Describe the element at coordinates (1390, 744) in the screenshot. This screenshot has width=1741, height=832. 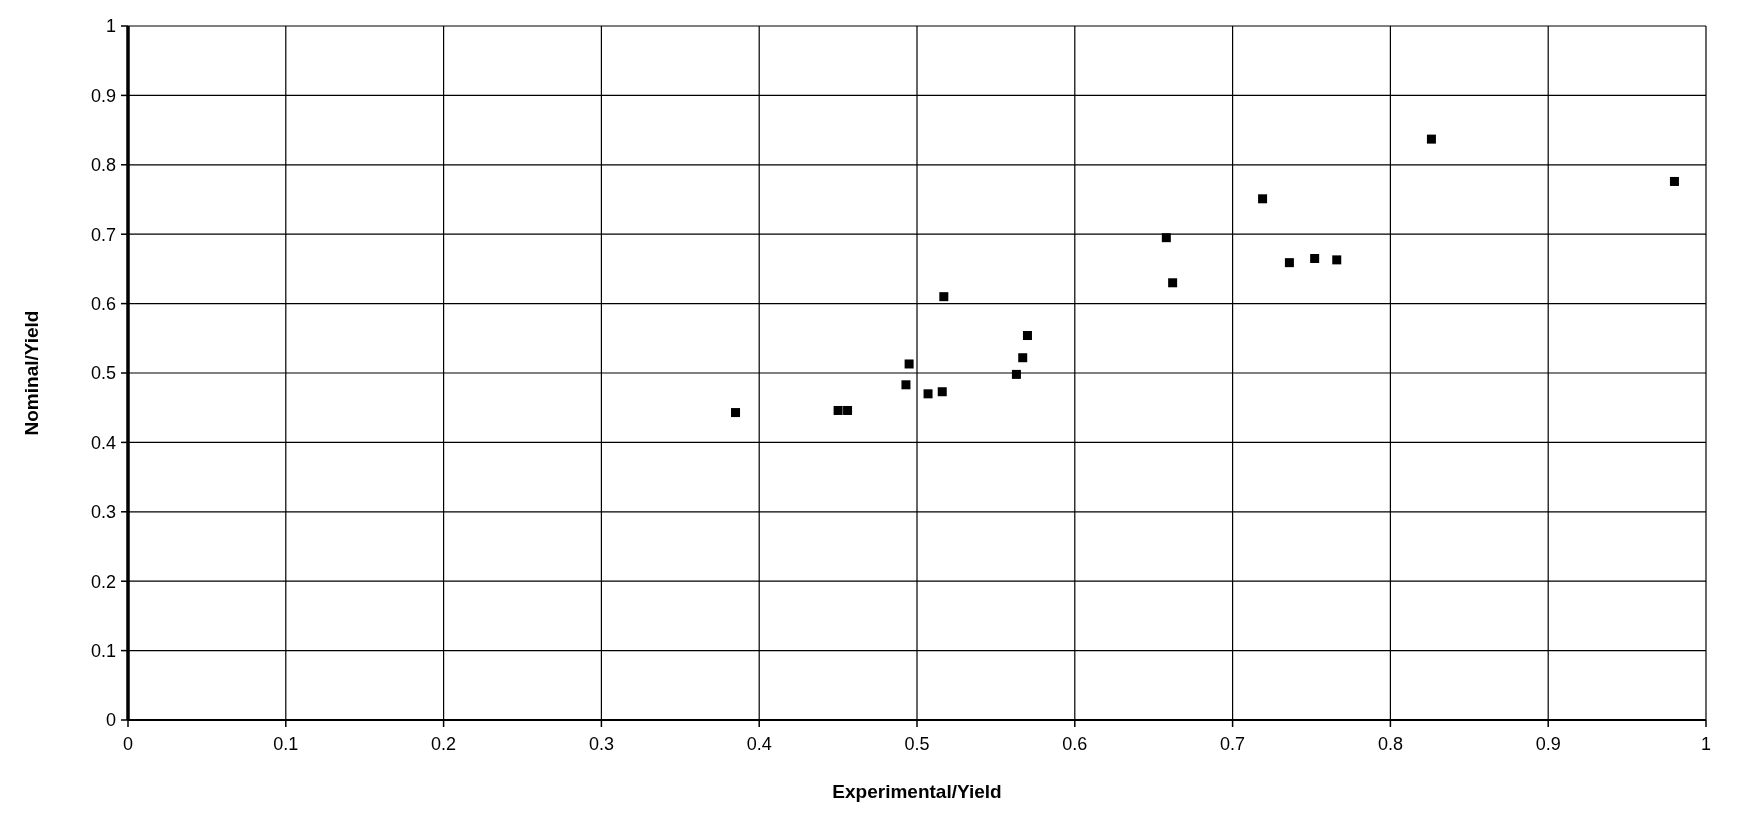
I see `x-tick-label: 0.8` at that location.